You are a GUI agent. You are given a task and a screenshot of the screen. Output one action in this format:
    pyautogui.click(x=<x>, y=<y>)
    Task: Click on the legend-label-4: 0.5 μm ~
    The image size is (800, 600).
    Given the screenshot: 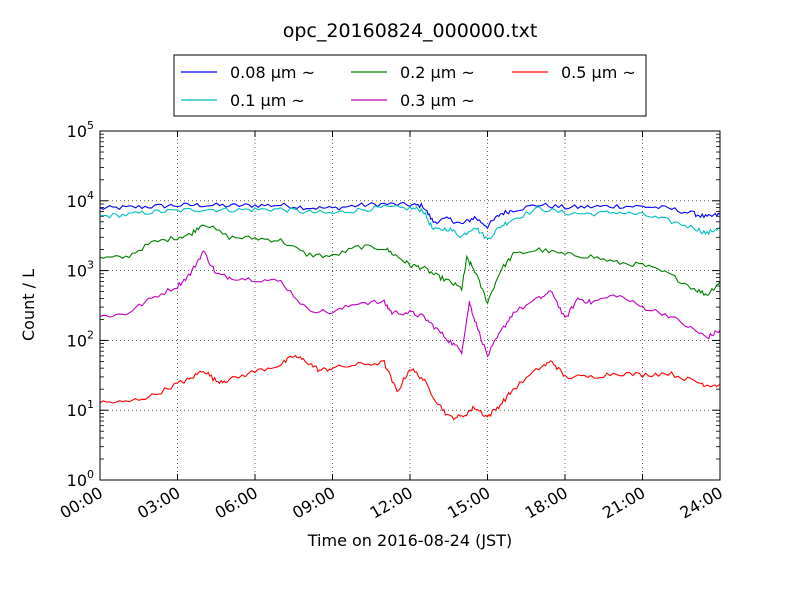 What is the action you would take?
    pyautogui.click(x=598, y=72)
    